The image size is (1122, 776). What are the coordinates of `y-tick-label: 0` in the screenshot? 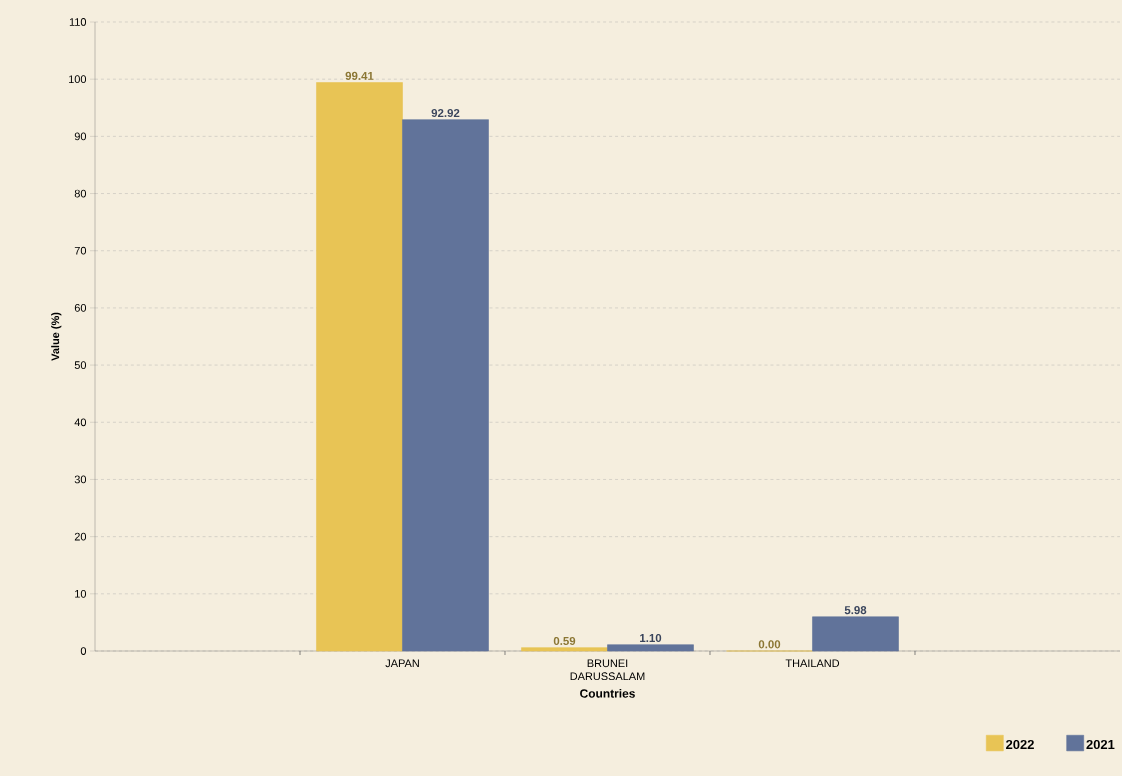 It's located at (83, 651).